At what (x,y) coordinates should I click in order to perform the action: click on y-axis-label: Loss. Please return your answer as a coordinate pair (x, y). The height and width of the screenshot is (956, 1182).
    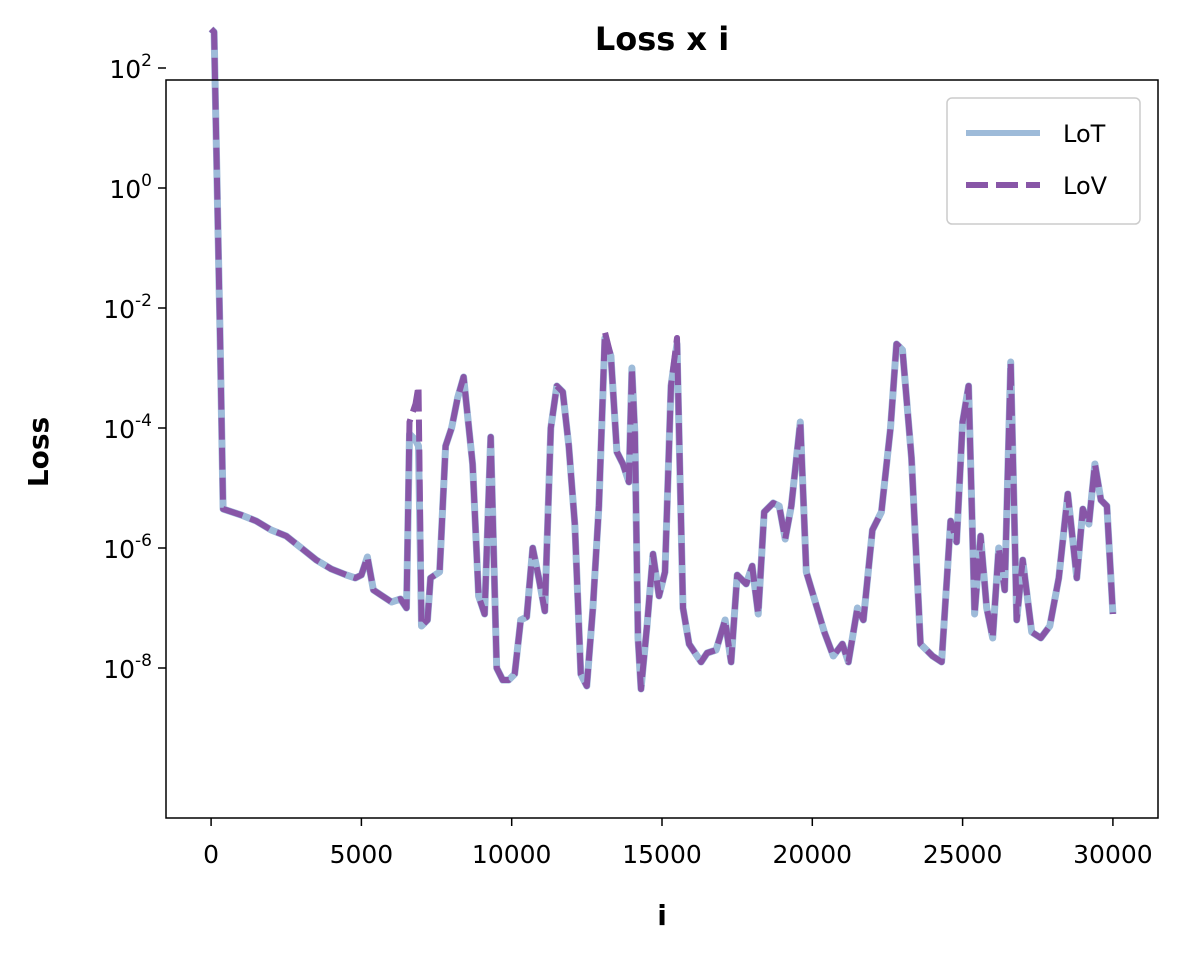
    Looking at the image, I should click on (38, 452).